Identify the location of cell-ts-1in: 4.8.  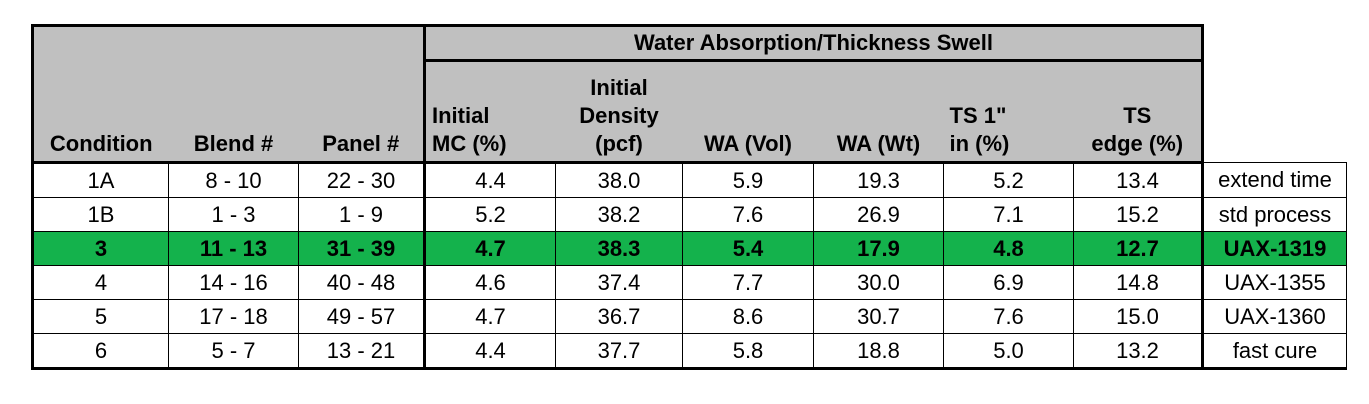
(1008, 248).